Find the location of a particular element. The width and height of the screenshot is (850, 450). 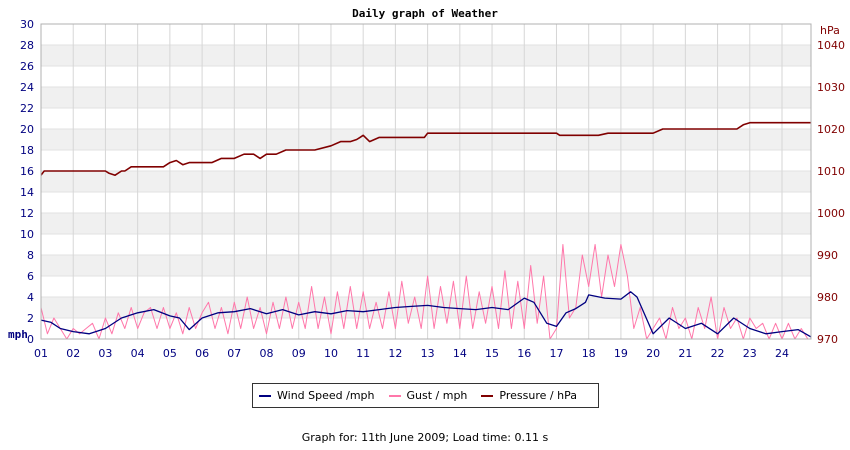

right-tick-label: 1000 is located at coordinates (831, 213).